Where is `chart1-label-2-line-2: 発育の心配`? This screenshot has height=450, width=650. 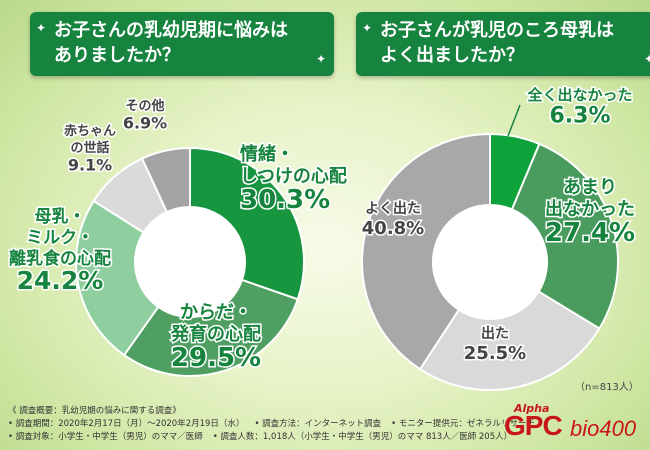
chart1-label-2-line-2: 発育の心配 is located at coordinates (215, 334).